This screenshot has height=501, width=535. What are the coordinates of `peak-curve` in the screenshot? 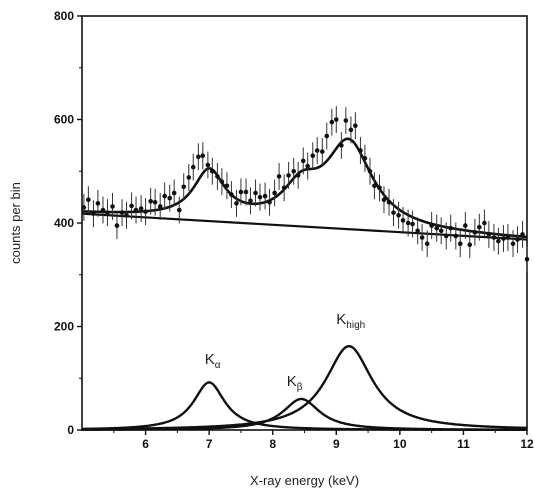 It's located at (304, 387).